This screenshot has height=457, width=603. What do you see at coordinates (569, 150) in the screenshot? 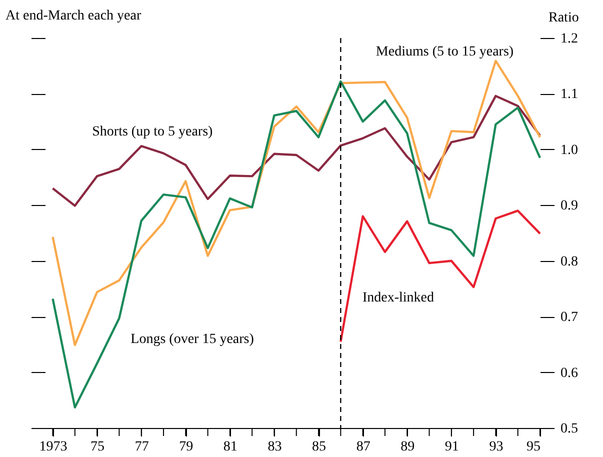
I see `y-tick-label: 1.0` at bounding box center [569, 150].